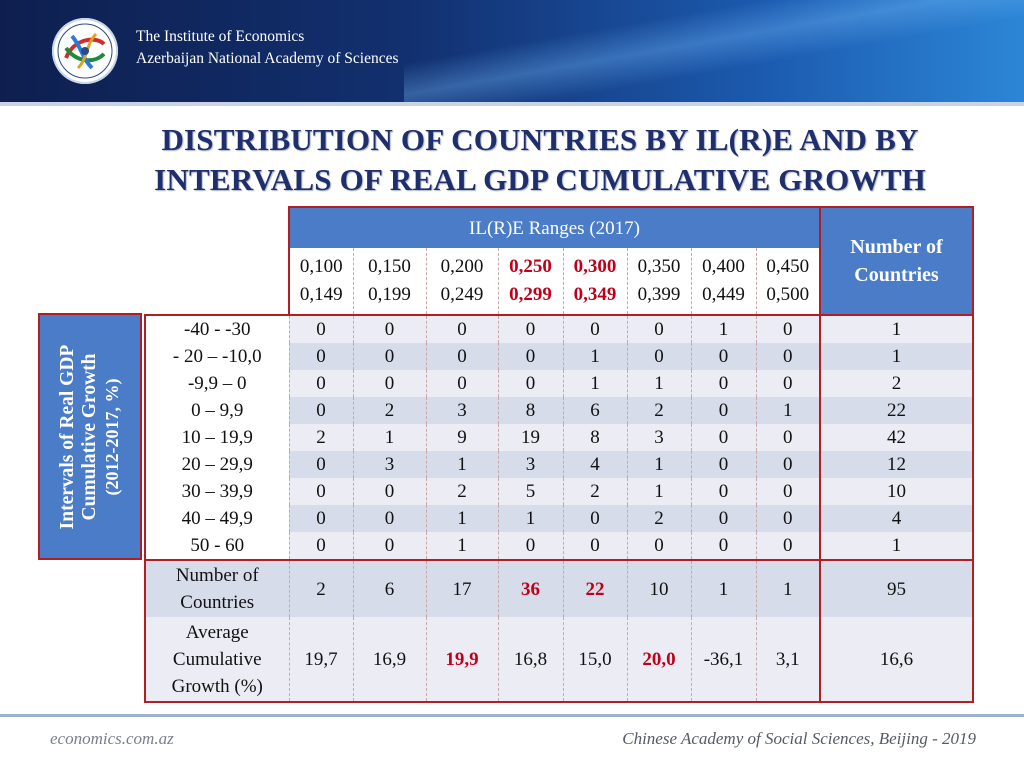 The image size is (1024, 768). I want to click on range-cell: 0,300 0,349, so click(594, 281).